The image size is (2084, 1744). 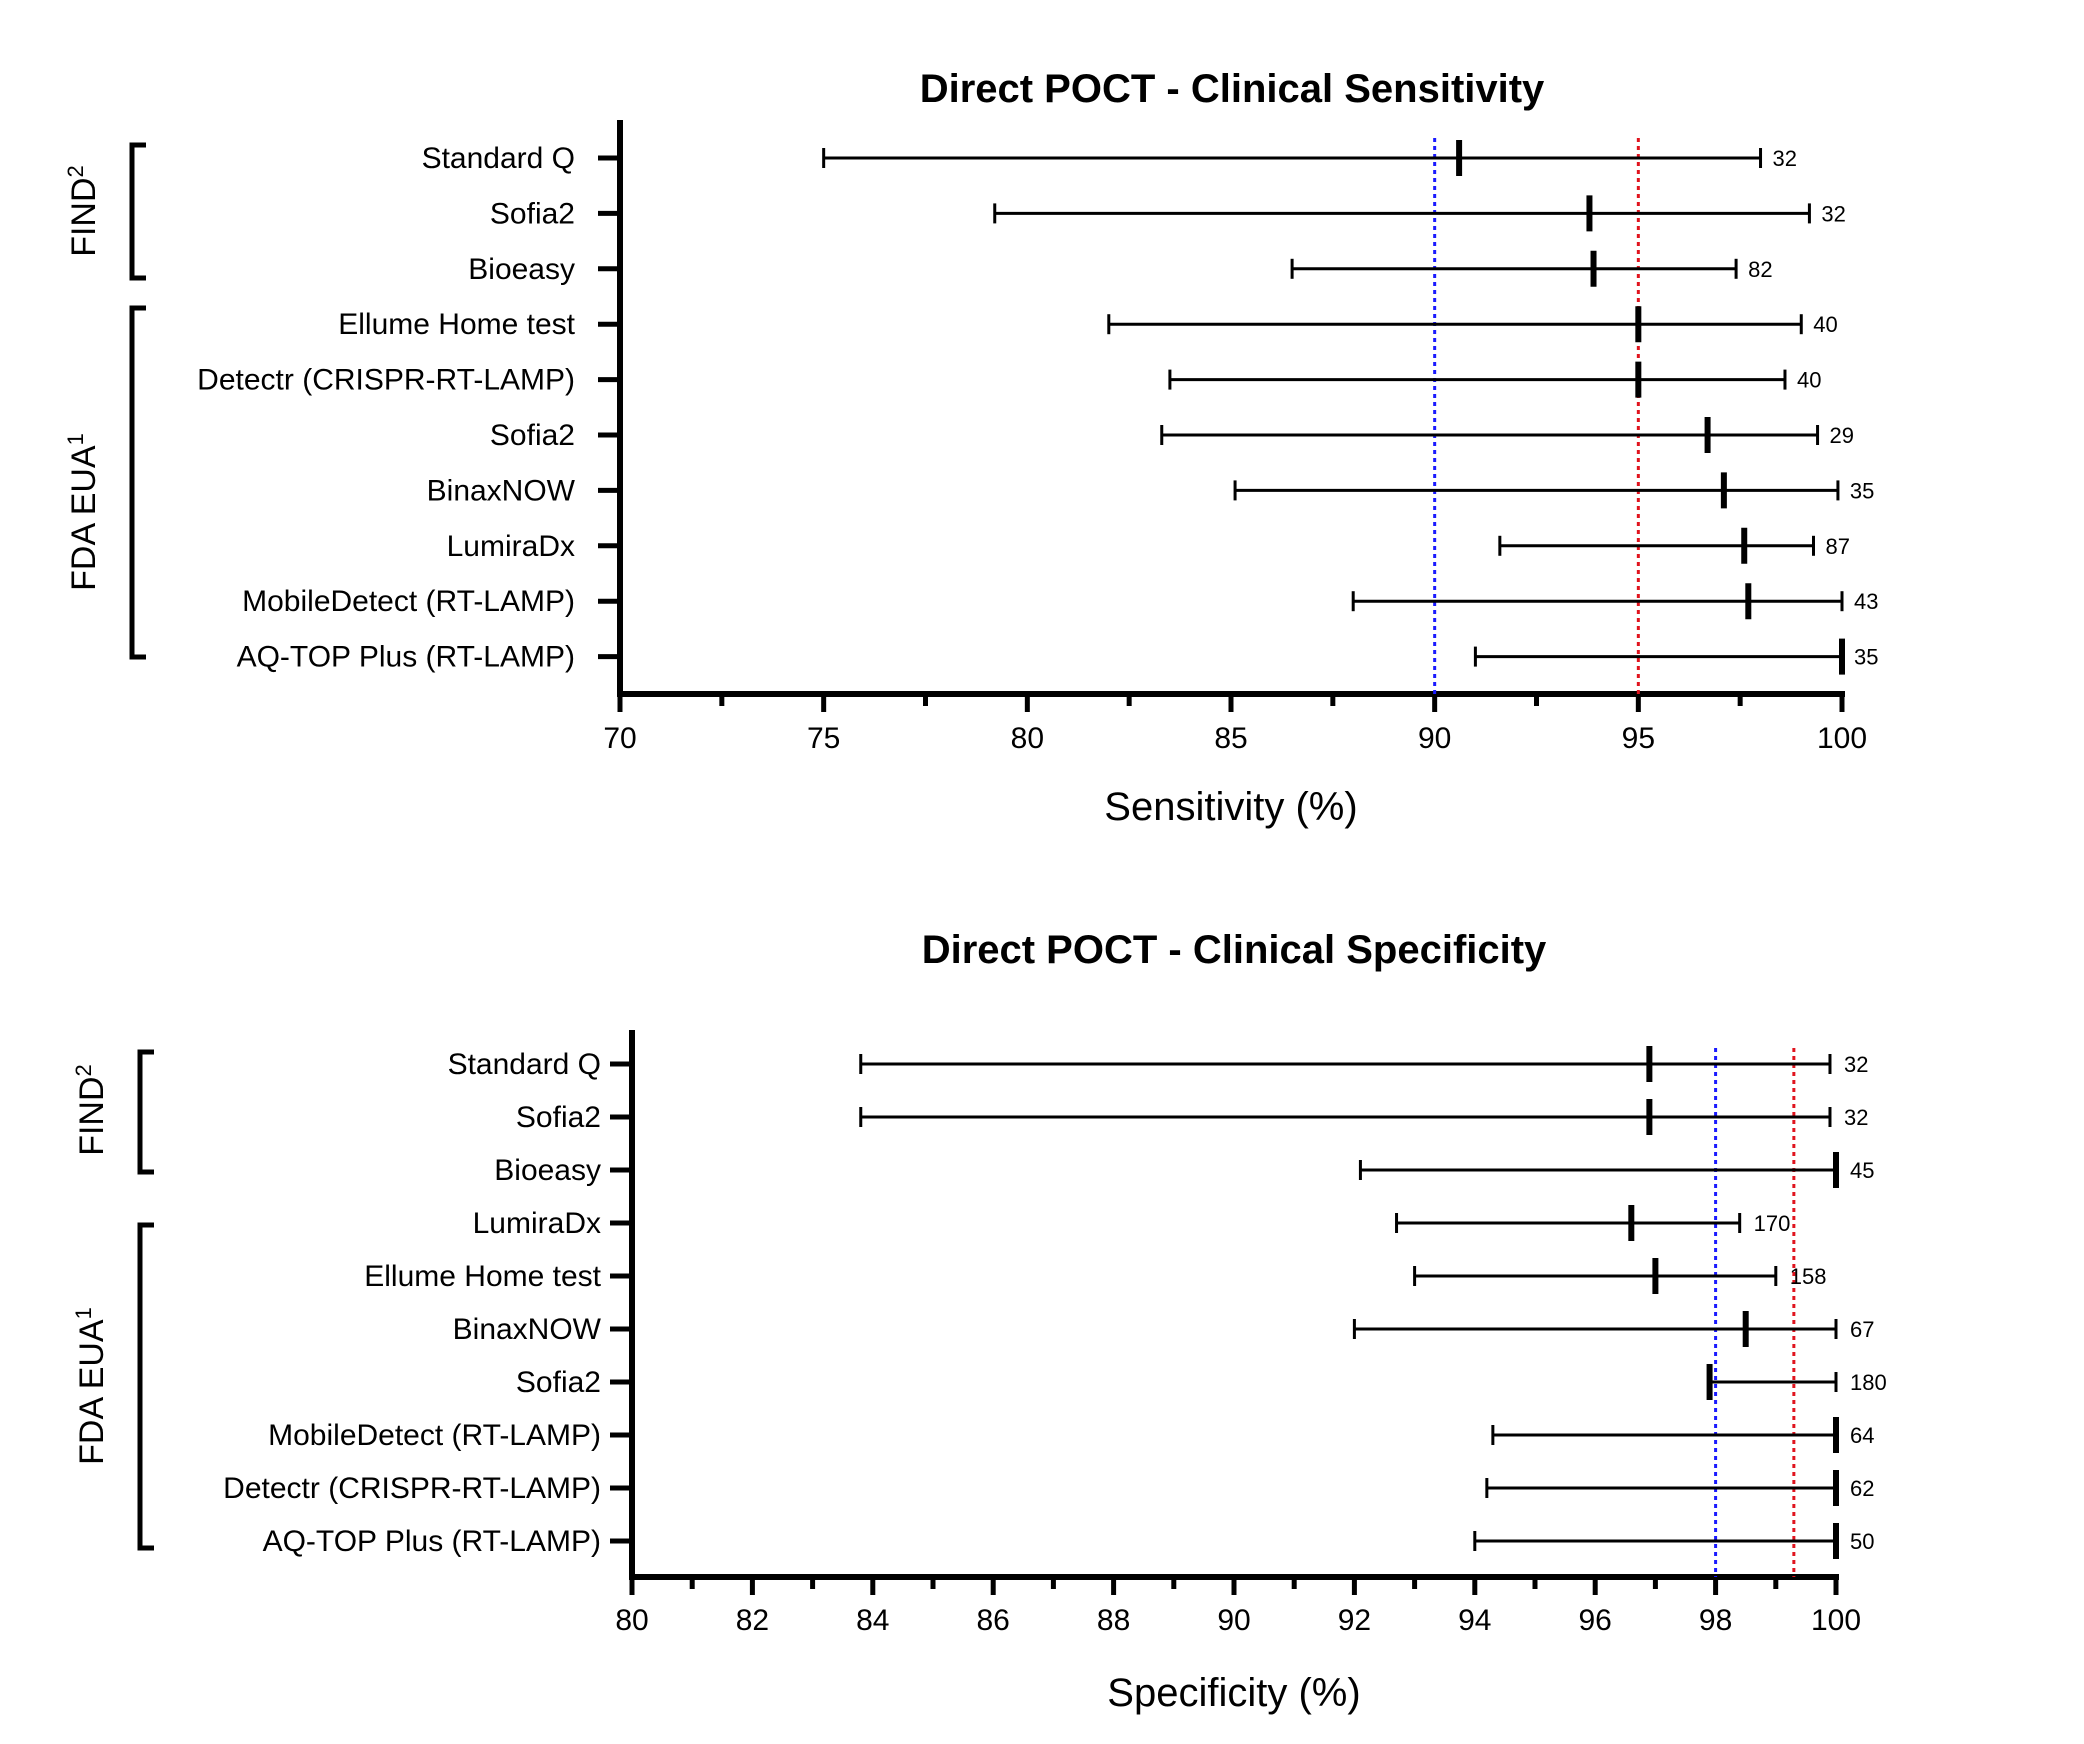 I want to click on sample-size-label: 87, so click(x=1837, y=546).